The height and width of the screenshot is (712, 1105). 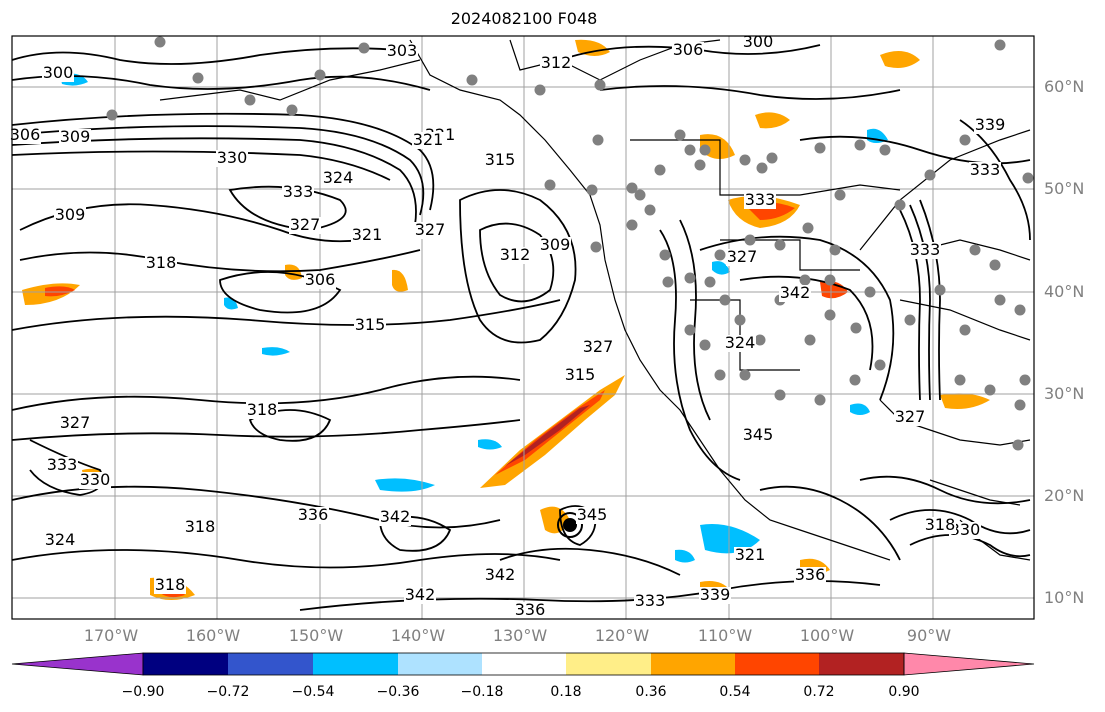 I want to click on colorbar-high-extension, so click(x=969, y=664).